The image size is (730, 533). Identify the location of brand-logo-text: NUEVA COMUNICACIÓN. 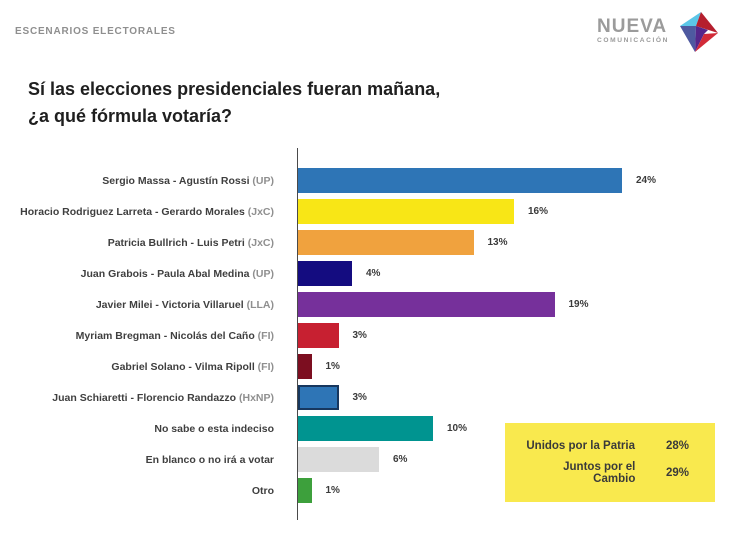
(633, 30).